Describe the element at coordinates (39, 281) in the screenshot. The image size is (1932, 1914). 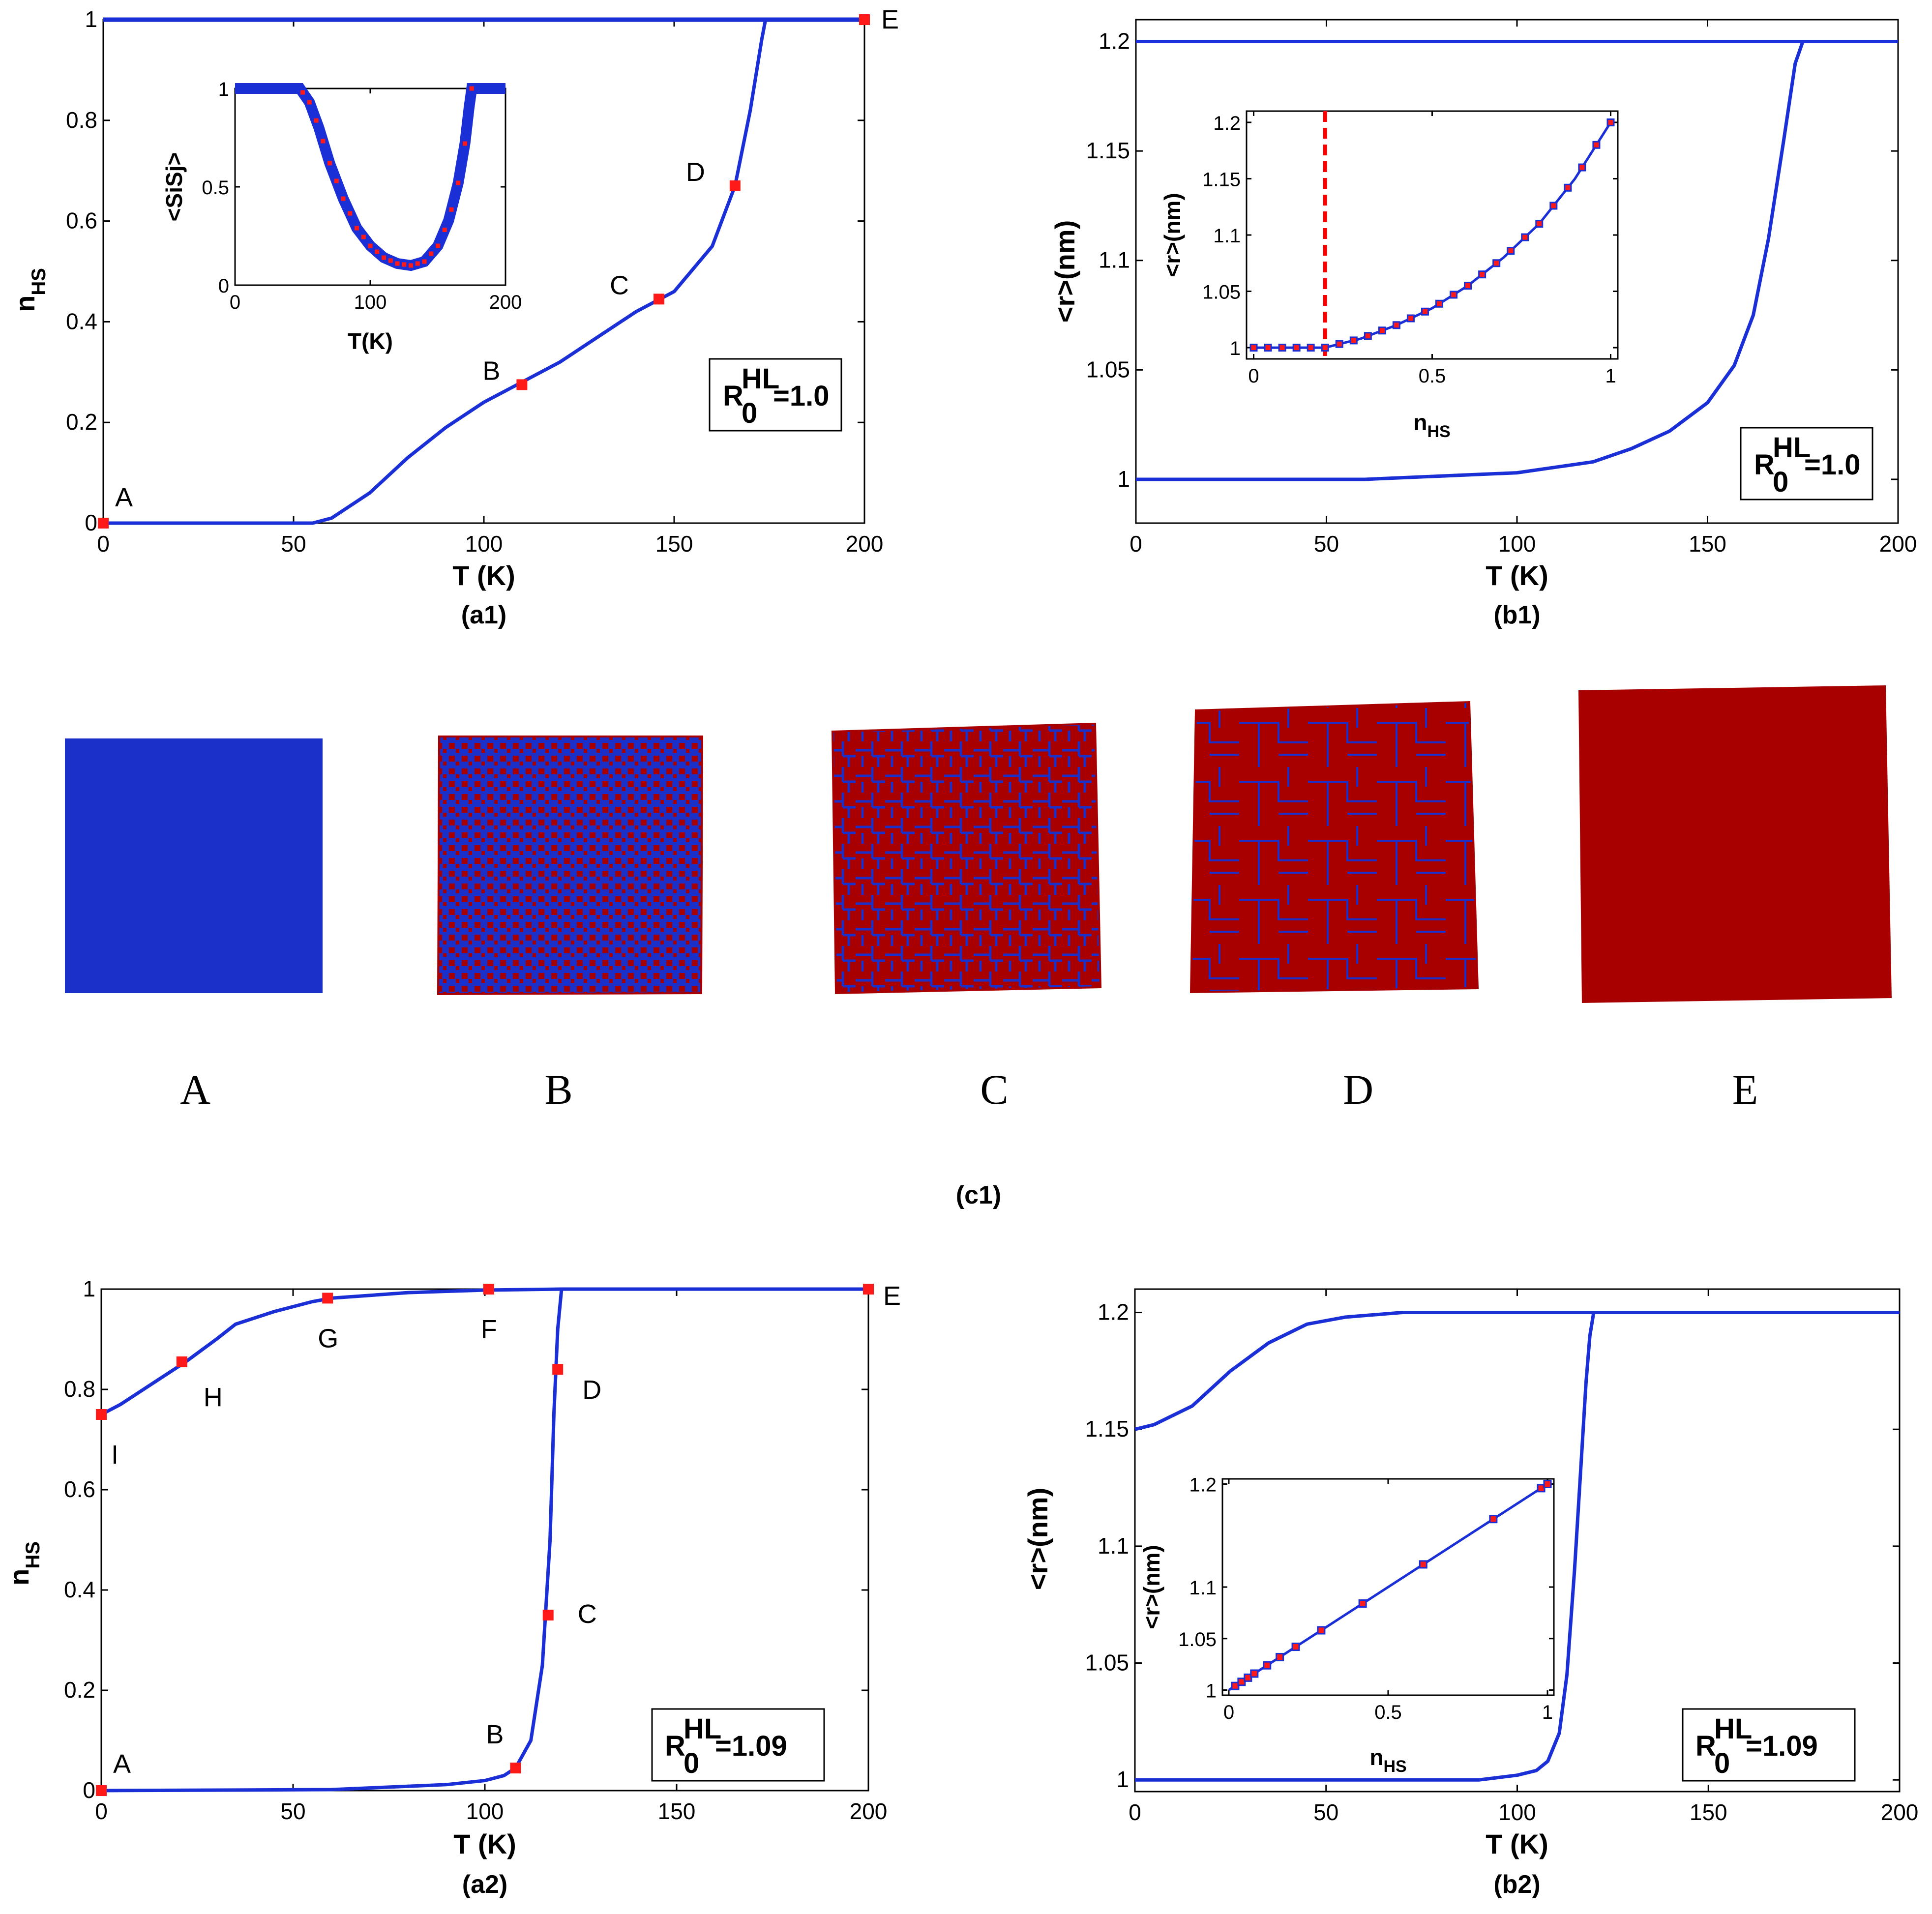
I see `a1-ylabel-sub: HS` at that location.